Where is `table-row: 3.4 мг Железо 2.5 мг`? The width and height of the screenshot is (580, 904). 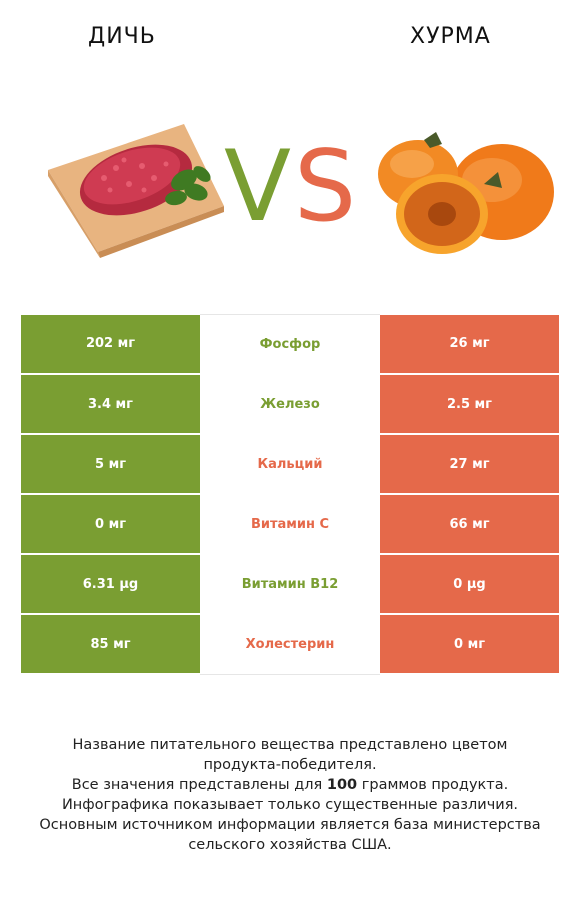 table-row: 3.4 мг Железо 2.5 мг is located at coordinates (290, 404).